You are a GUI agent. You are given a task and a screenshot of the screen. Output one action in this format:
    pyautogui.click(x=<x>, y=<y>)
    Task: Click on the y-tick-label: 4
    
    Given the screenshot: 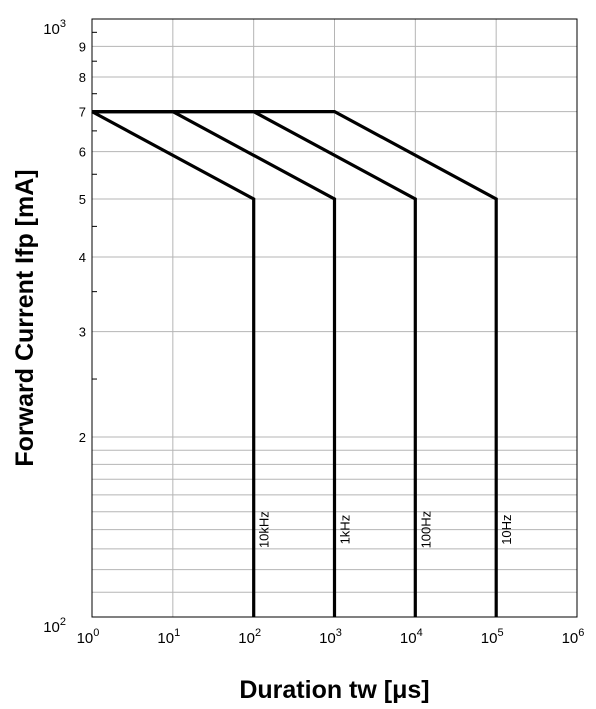 What is the action you would take?
    pyautogui.click(x=82, y=257)
    